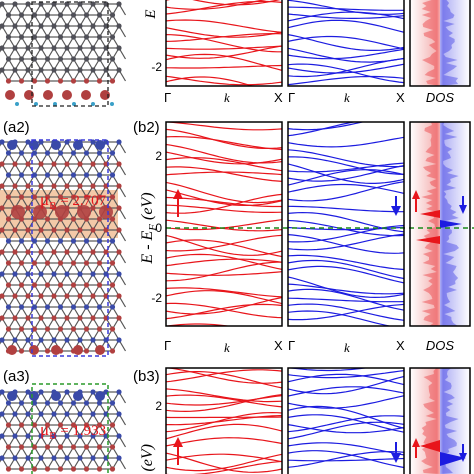 Image resolution: width=474 pixels, height=474 pixels. What do you see at coordinates (86, 95) in the screenshot?
I see `edge-atom` at bounding box center [86, 95].